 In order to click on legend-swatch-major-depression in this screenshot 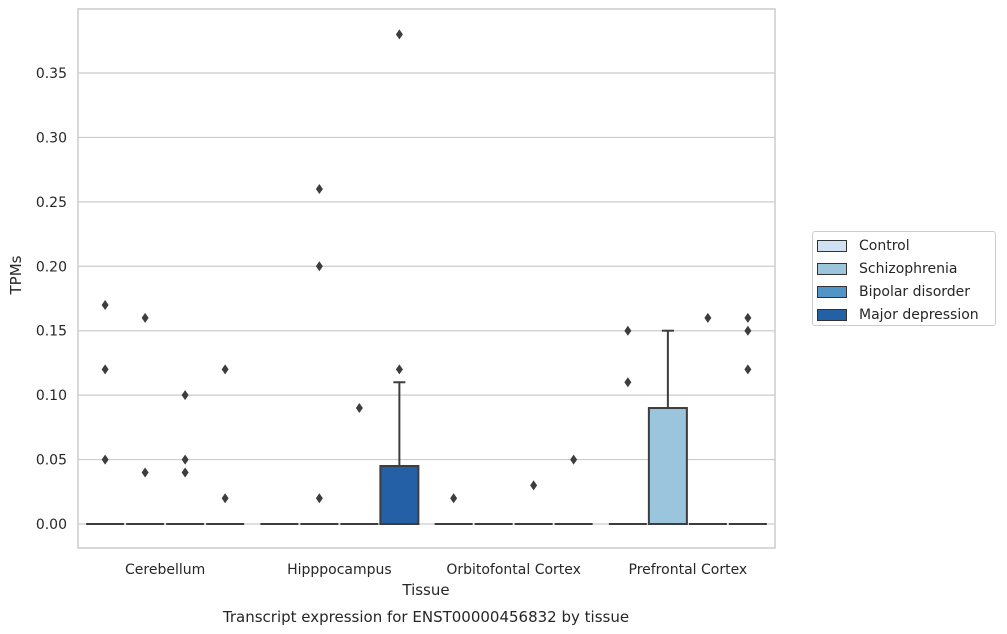, I will do `click(832, 315)`.